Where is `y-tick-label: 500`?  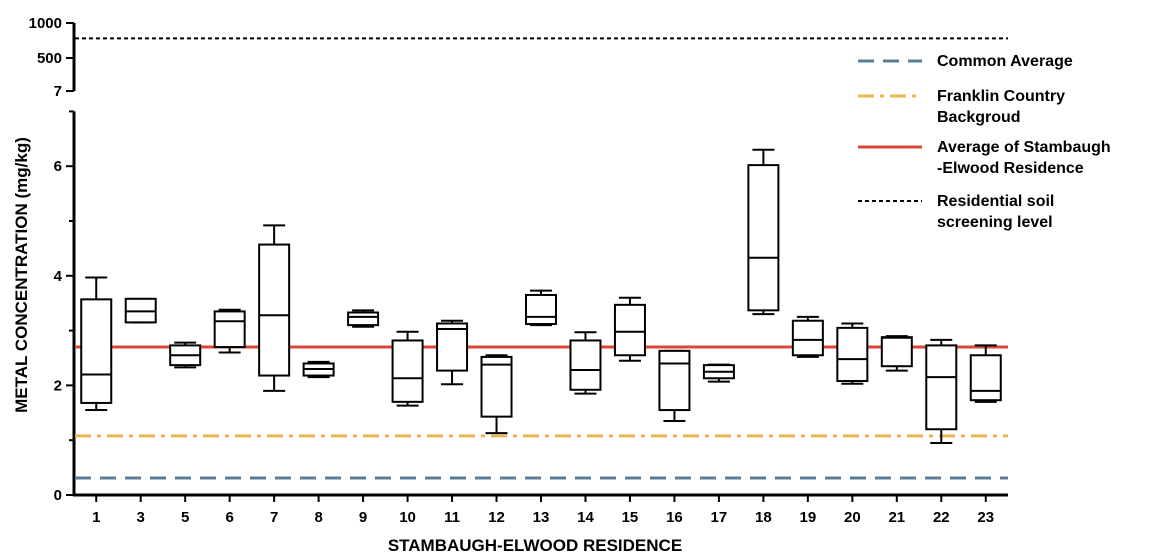
y-tick-label: 500 is located at coordinates (49, 58).